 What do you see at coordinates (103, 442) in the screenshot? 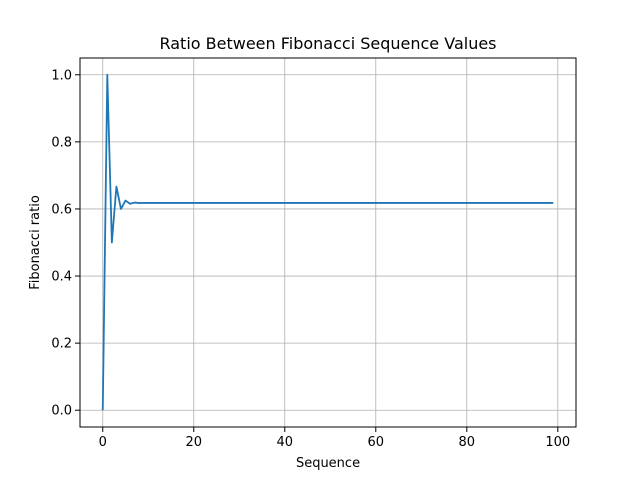
I see `x-tick-label: 0` at bounding box center [103, 442].